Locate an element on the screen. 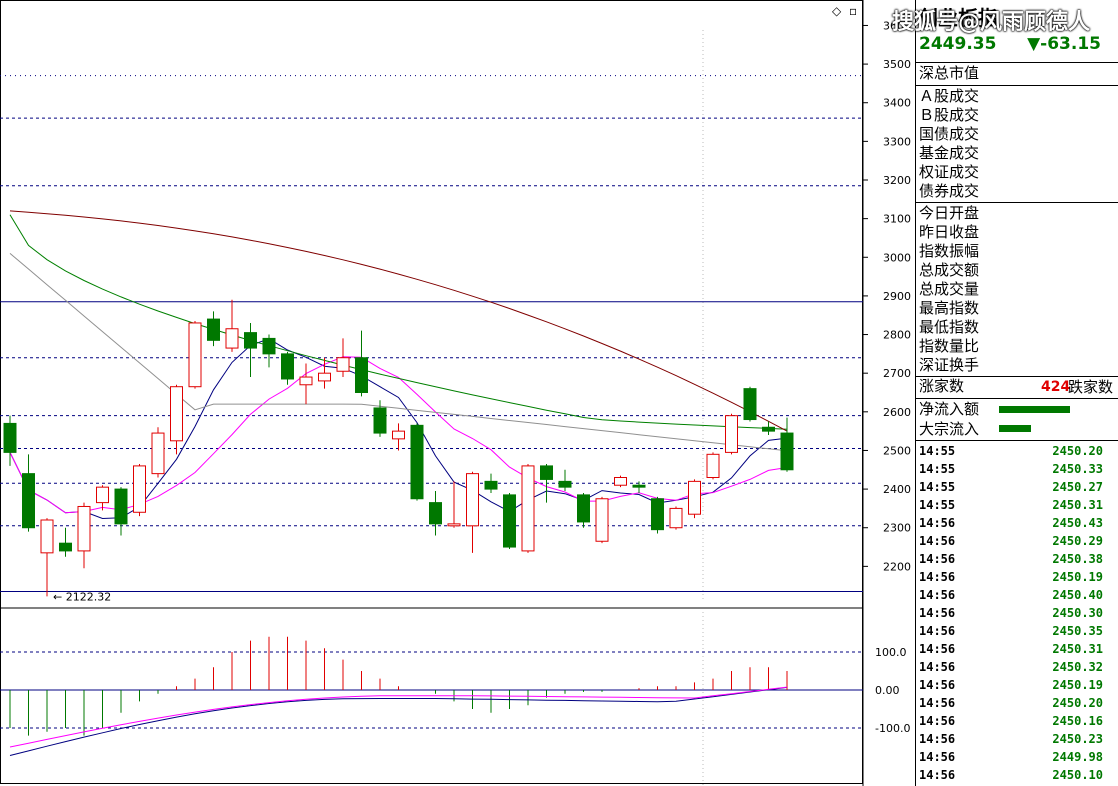 The image size is (1118, 786). index-change: ▼-63.15 is located at coordinates (1064, 44).